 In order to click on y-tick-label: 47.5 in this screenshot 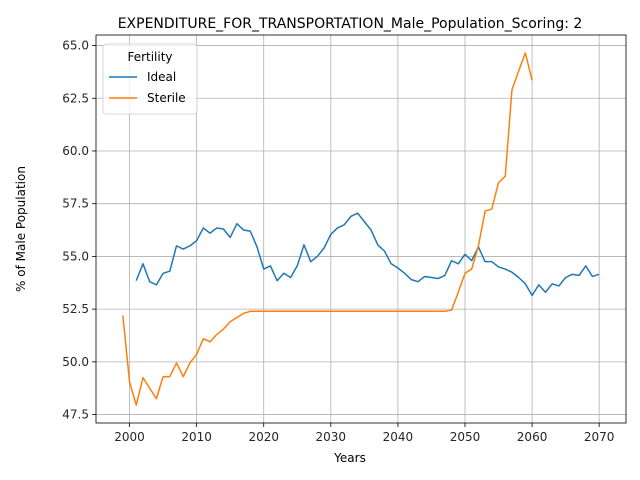, I will do `click(75, 415)`.